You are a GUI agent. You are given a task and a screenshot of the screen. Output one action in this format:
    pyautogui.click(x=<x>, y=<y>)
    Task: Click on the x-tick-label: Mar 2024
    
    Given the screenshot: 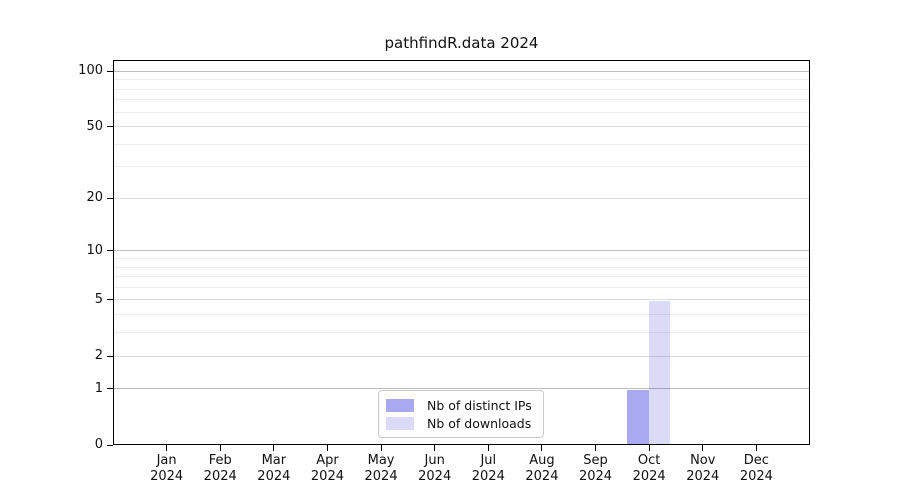 What is the action you would take?
    pyautogui.click(x=274, y=469)
    